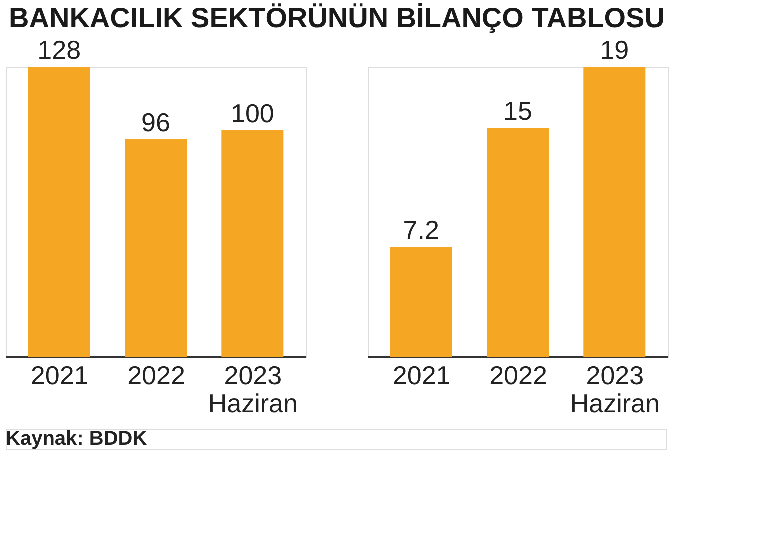 The width and height of the screenshot is (770, 551). Describe the element at coordinates (60, 50) in the screenshot. I see `data-label: 128` at that location.